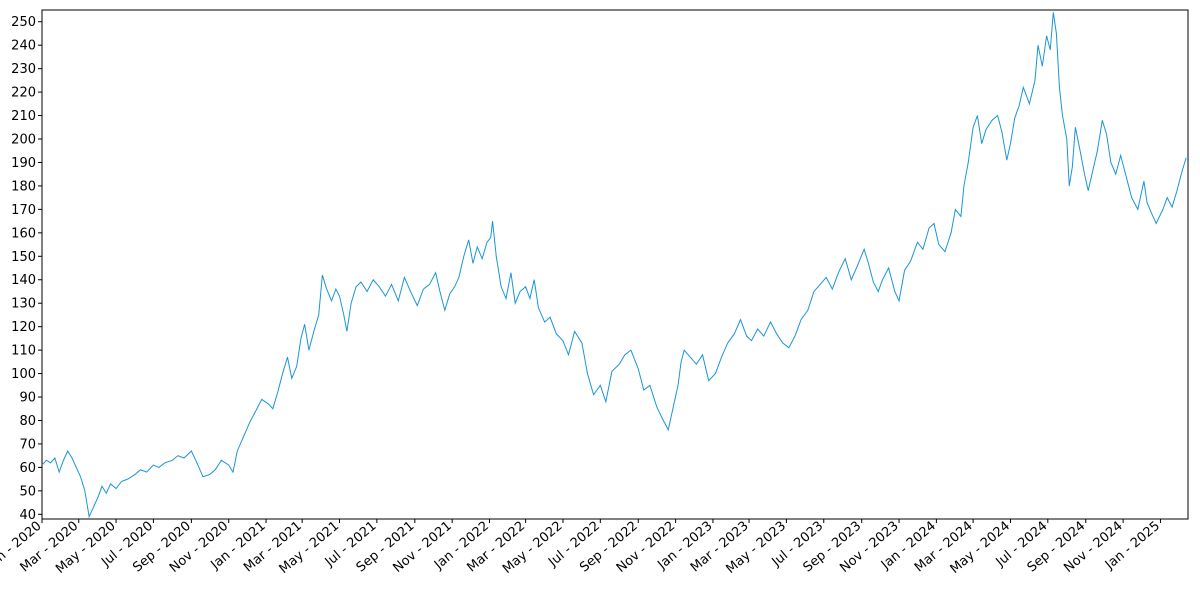 The height and width of the screenshot is (604, 1200). I want to click on y-tick-label: 160, so click(23, 233).